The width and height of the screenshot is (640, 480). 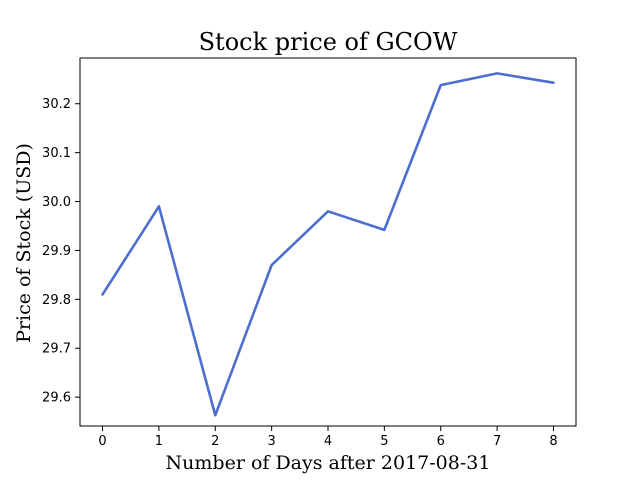 I want to click on y-tick-label: 29.9, so click(x=56, y=251).